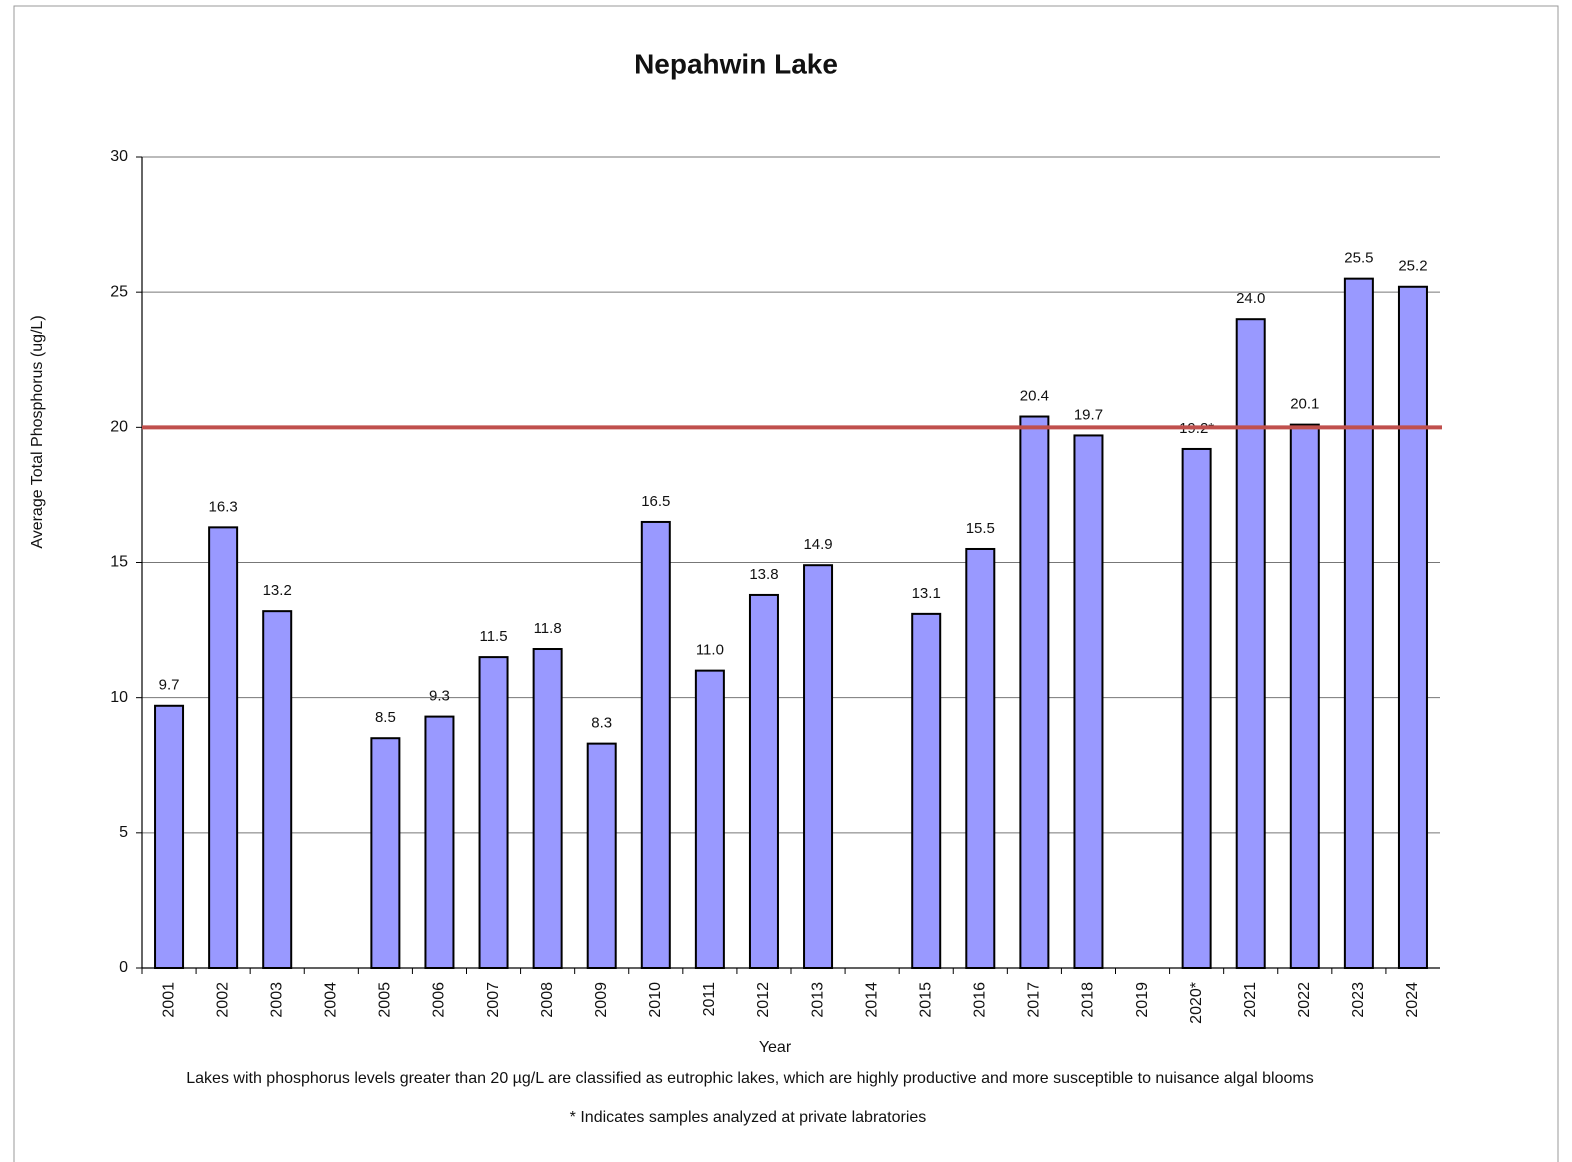 This screenshot has width=1572, height=1162. I want to click on x-tick-label: 2013, so click(817, 1000).